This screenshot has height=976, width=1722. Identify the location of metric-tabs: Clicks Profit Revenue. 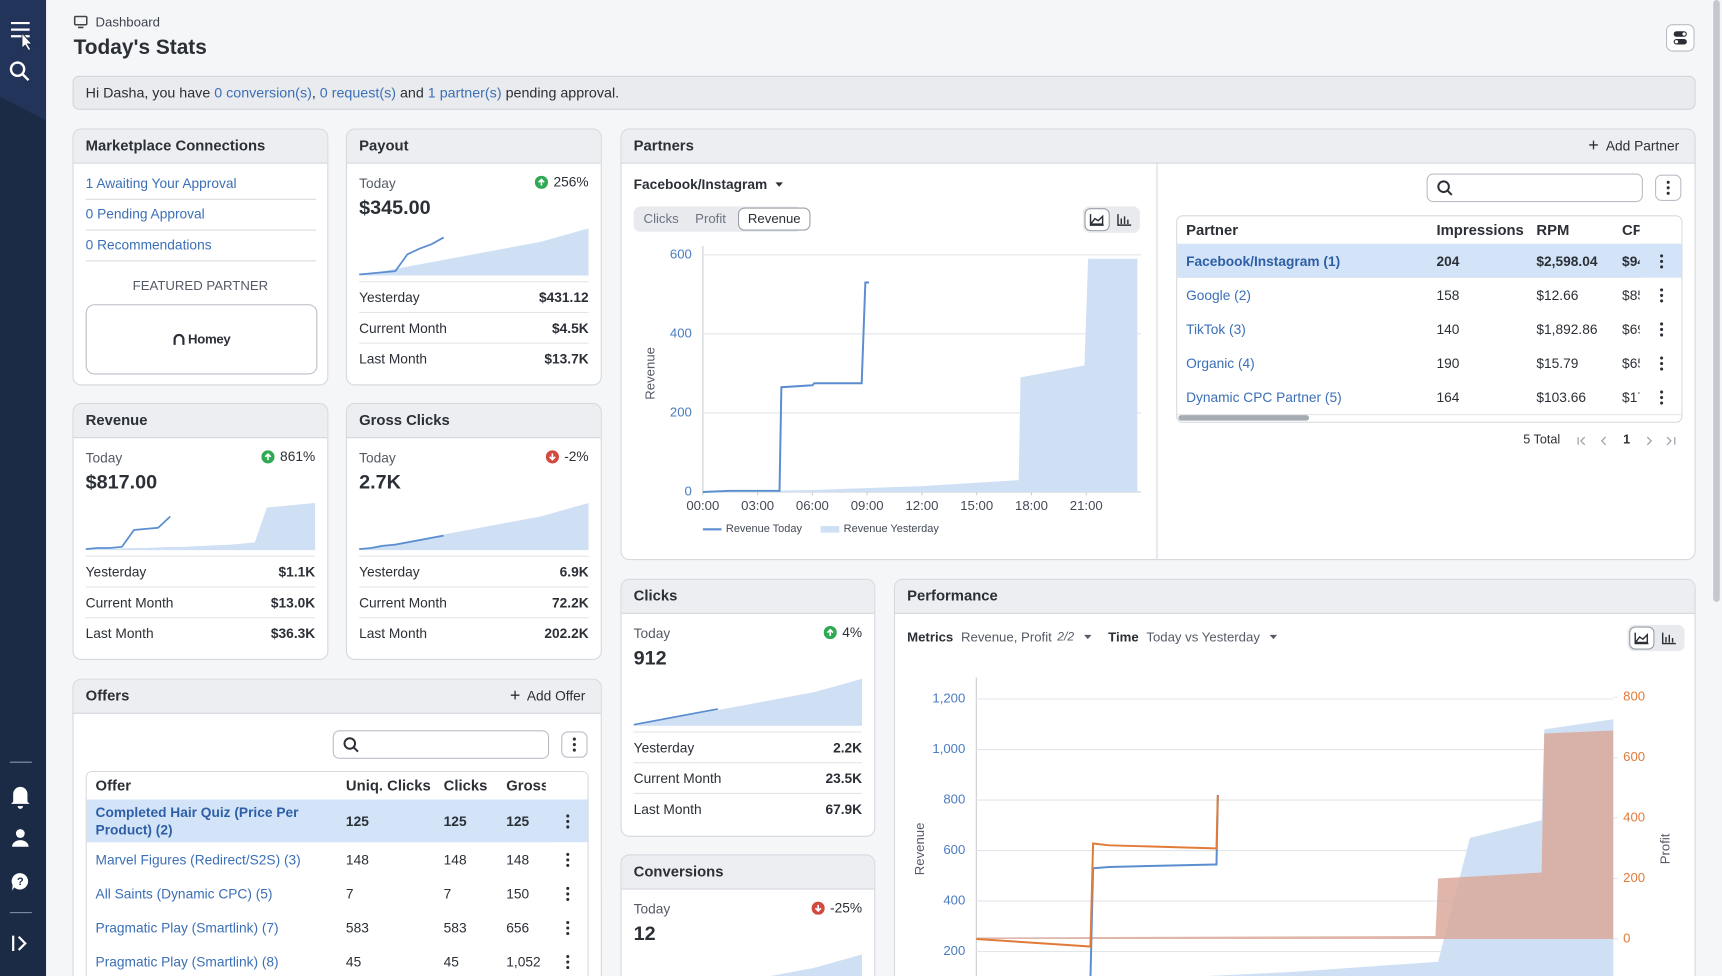
(722, 219).